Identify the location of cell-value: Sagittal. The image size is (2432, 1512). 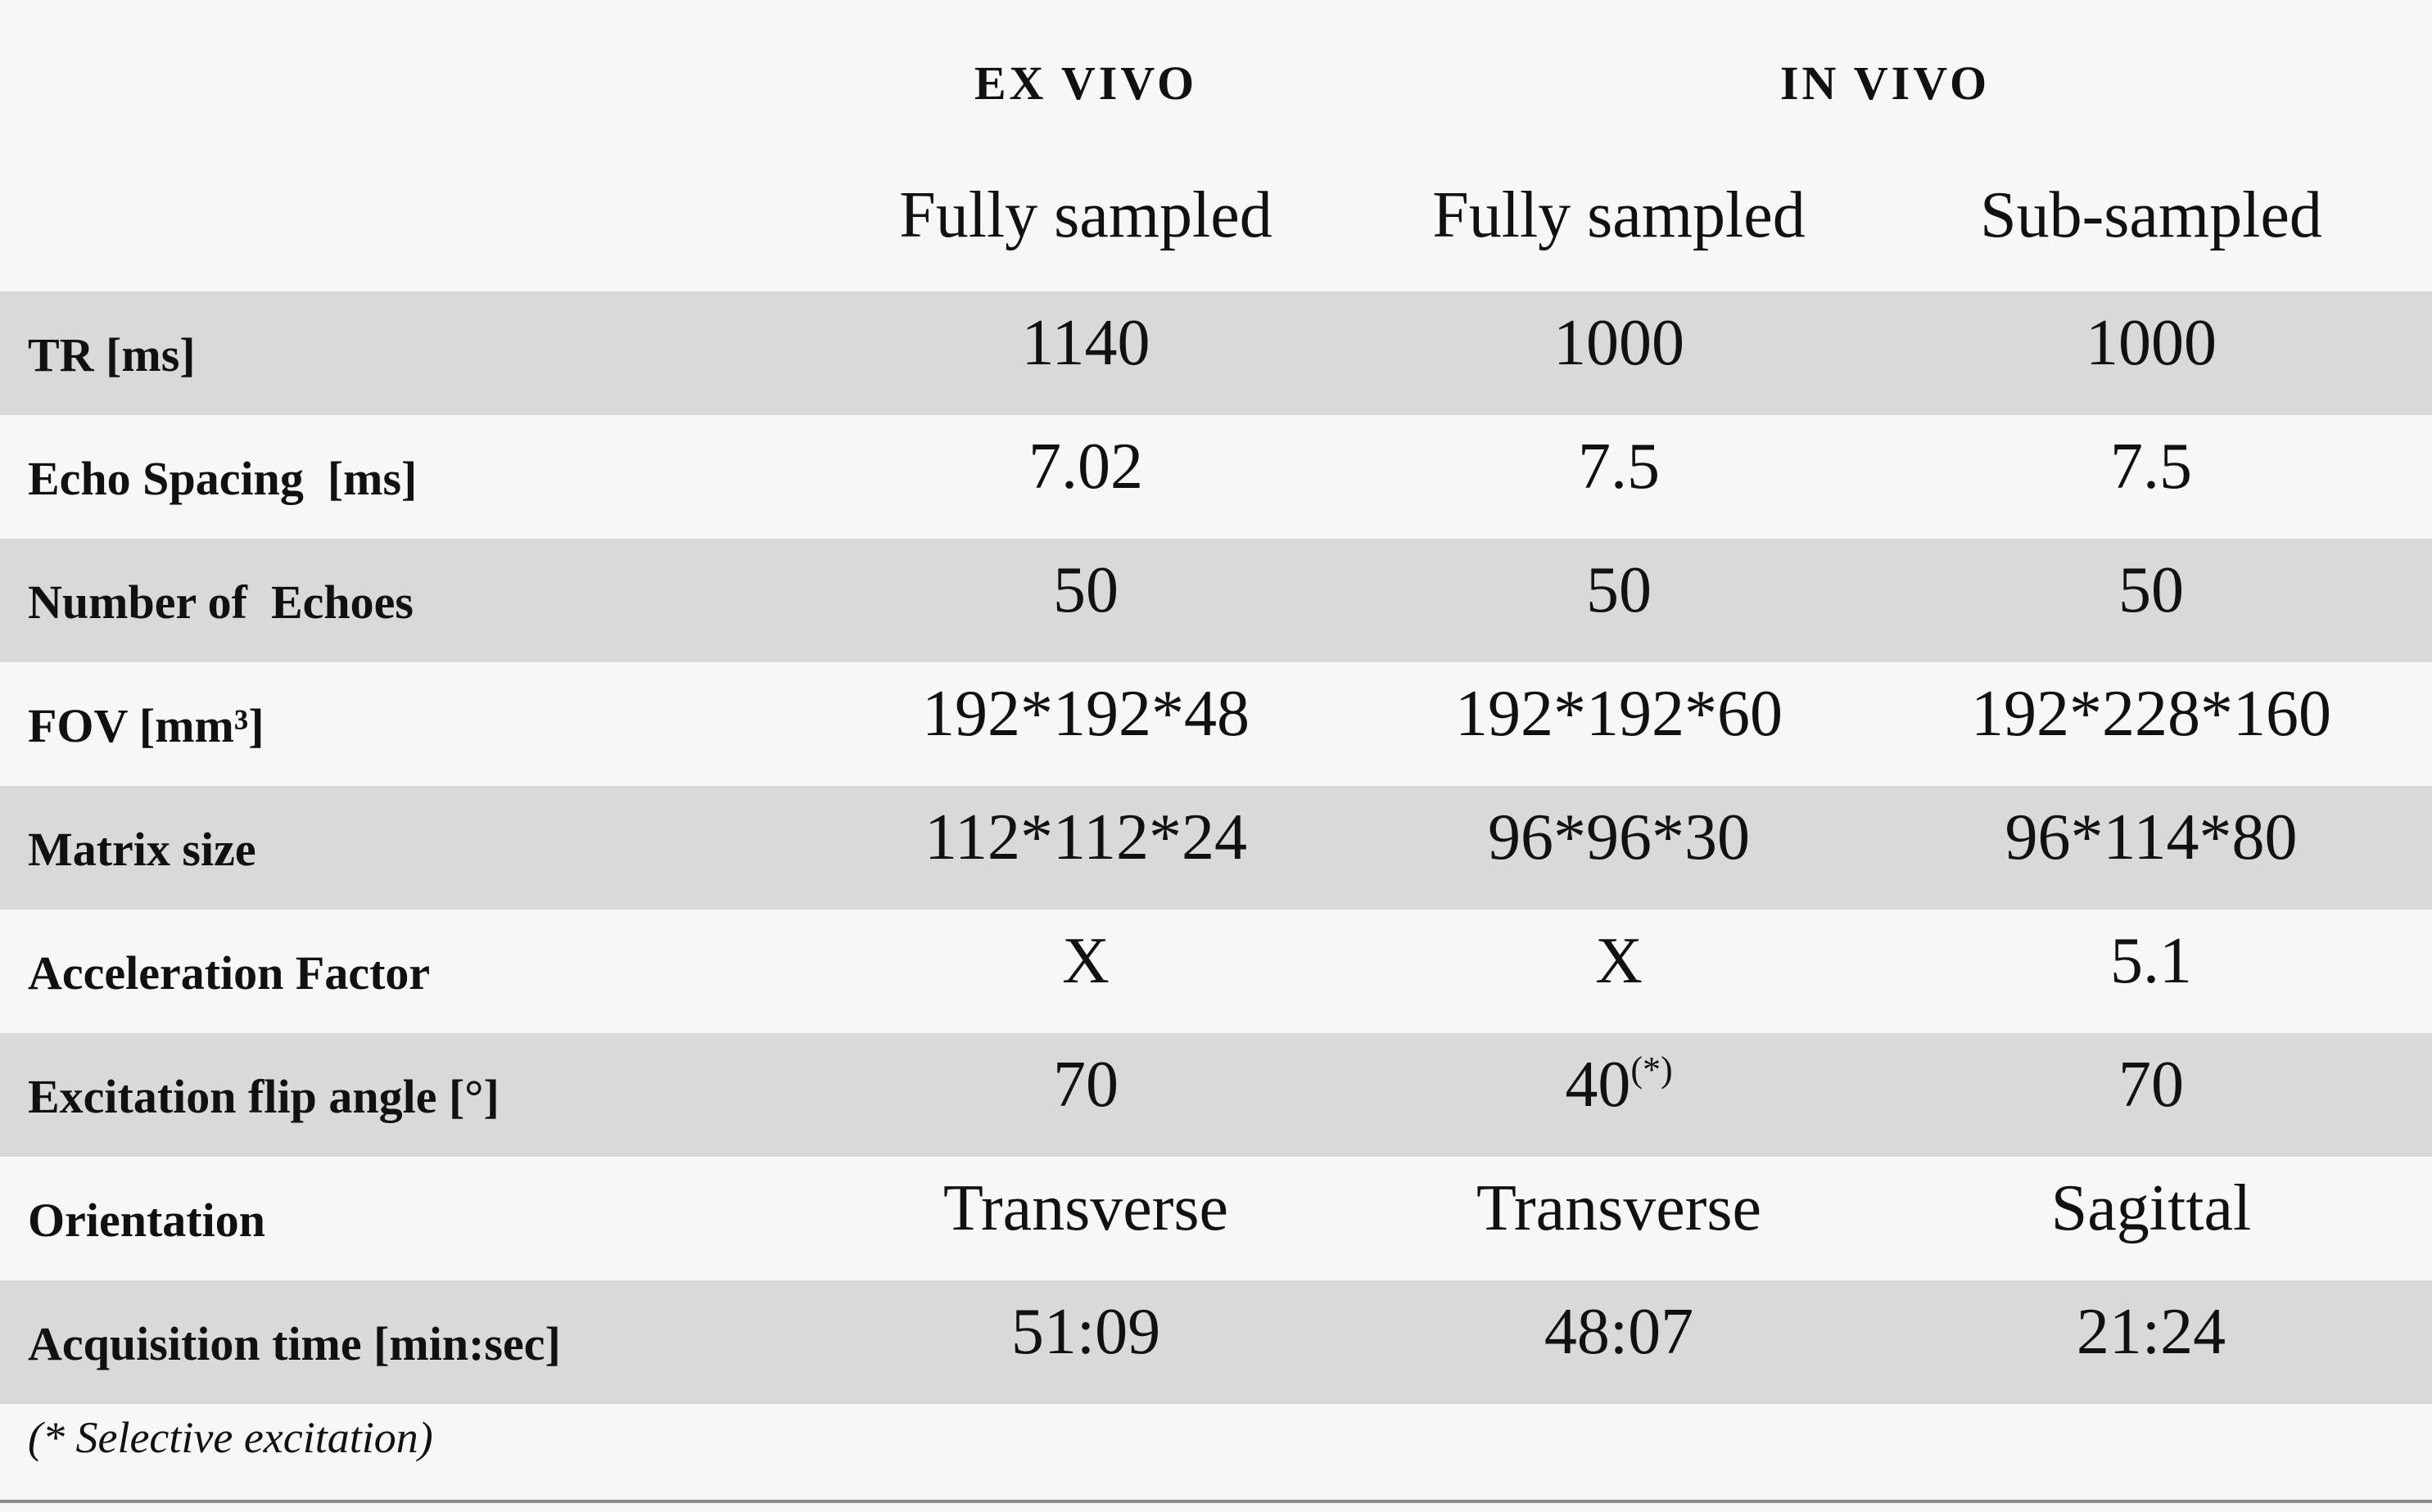
(2151, 1208).